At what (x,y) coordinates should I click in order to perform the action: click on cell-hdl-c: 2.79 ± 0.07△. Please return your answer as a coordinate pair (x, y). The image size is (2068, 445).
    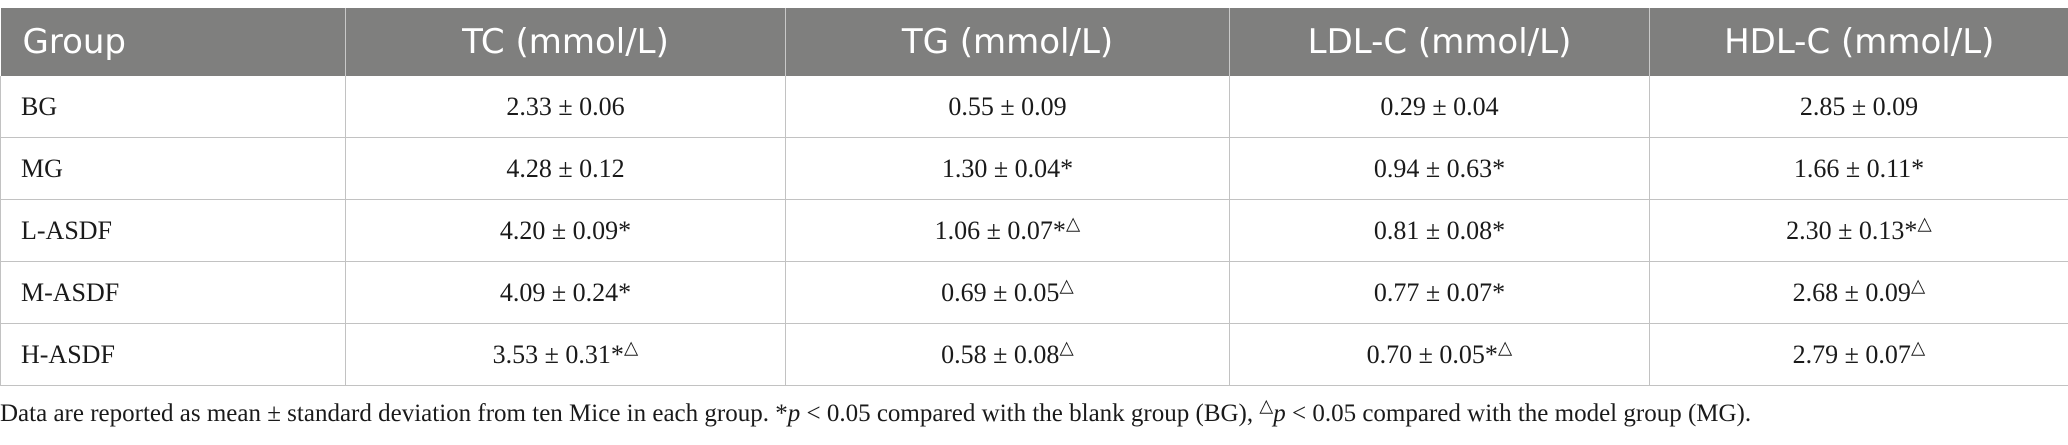
    Looking at the image, I should click on (1858, 354).